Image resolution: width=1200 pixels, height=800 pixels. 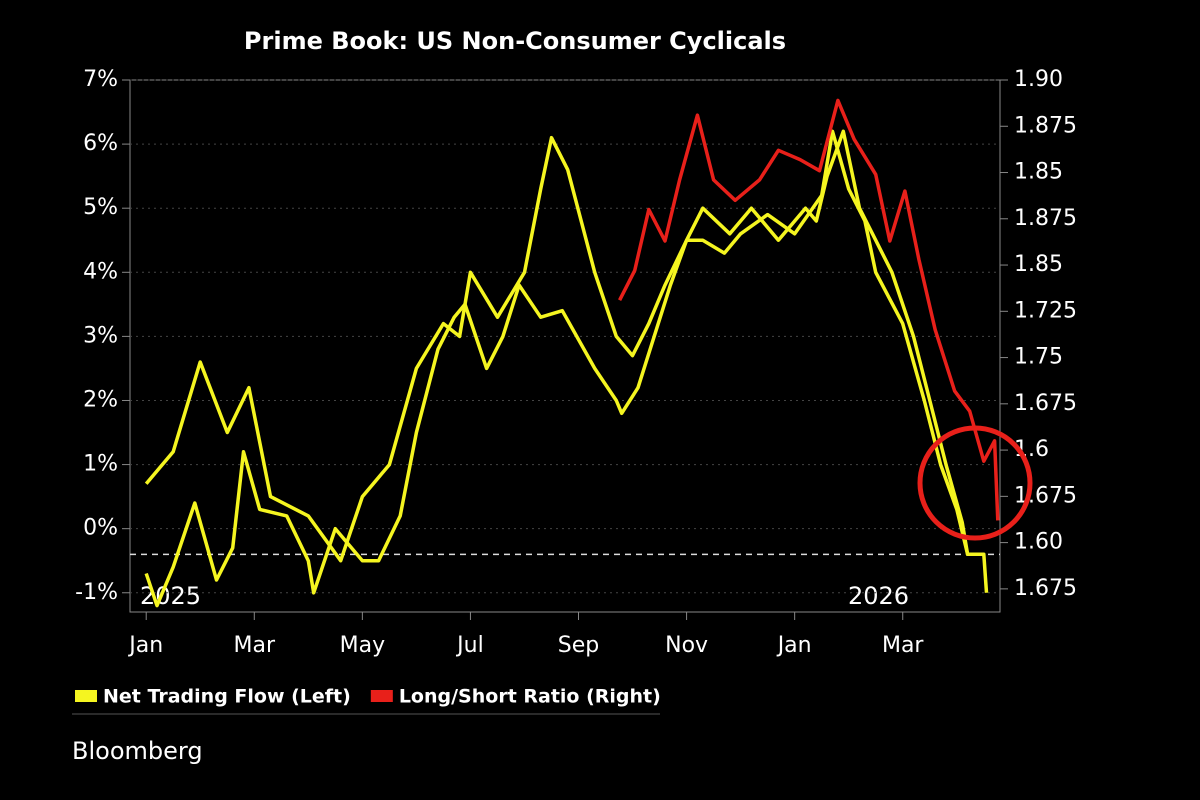 I want to click on x-tick-label: Jul, so click(x=469, y=645).